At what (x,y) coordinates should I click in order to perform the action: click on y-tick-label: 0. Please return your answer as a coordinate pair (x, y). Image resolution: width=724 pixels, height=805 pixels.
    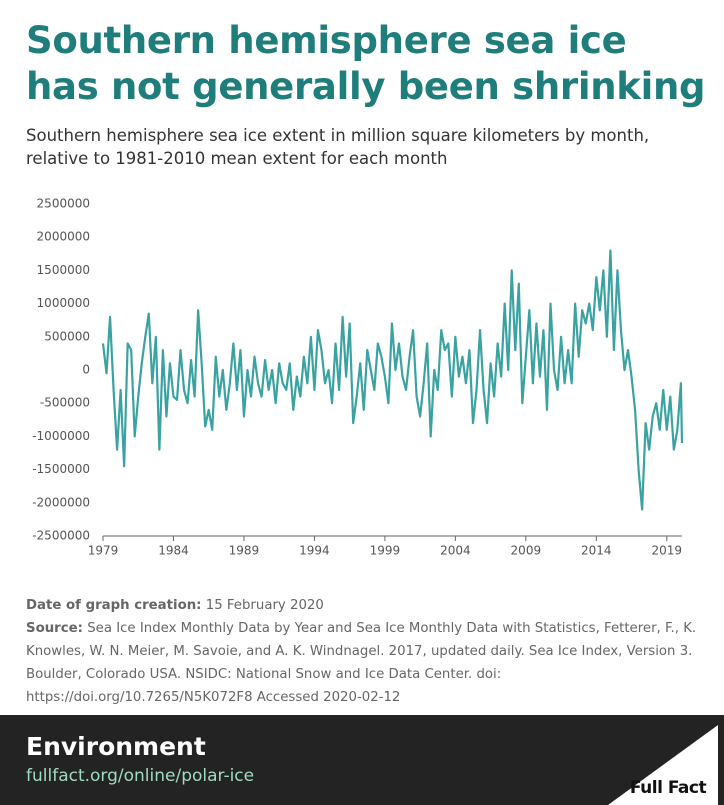
    Looking at the image, I should click on (86, 370).